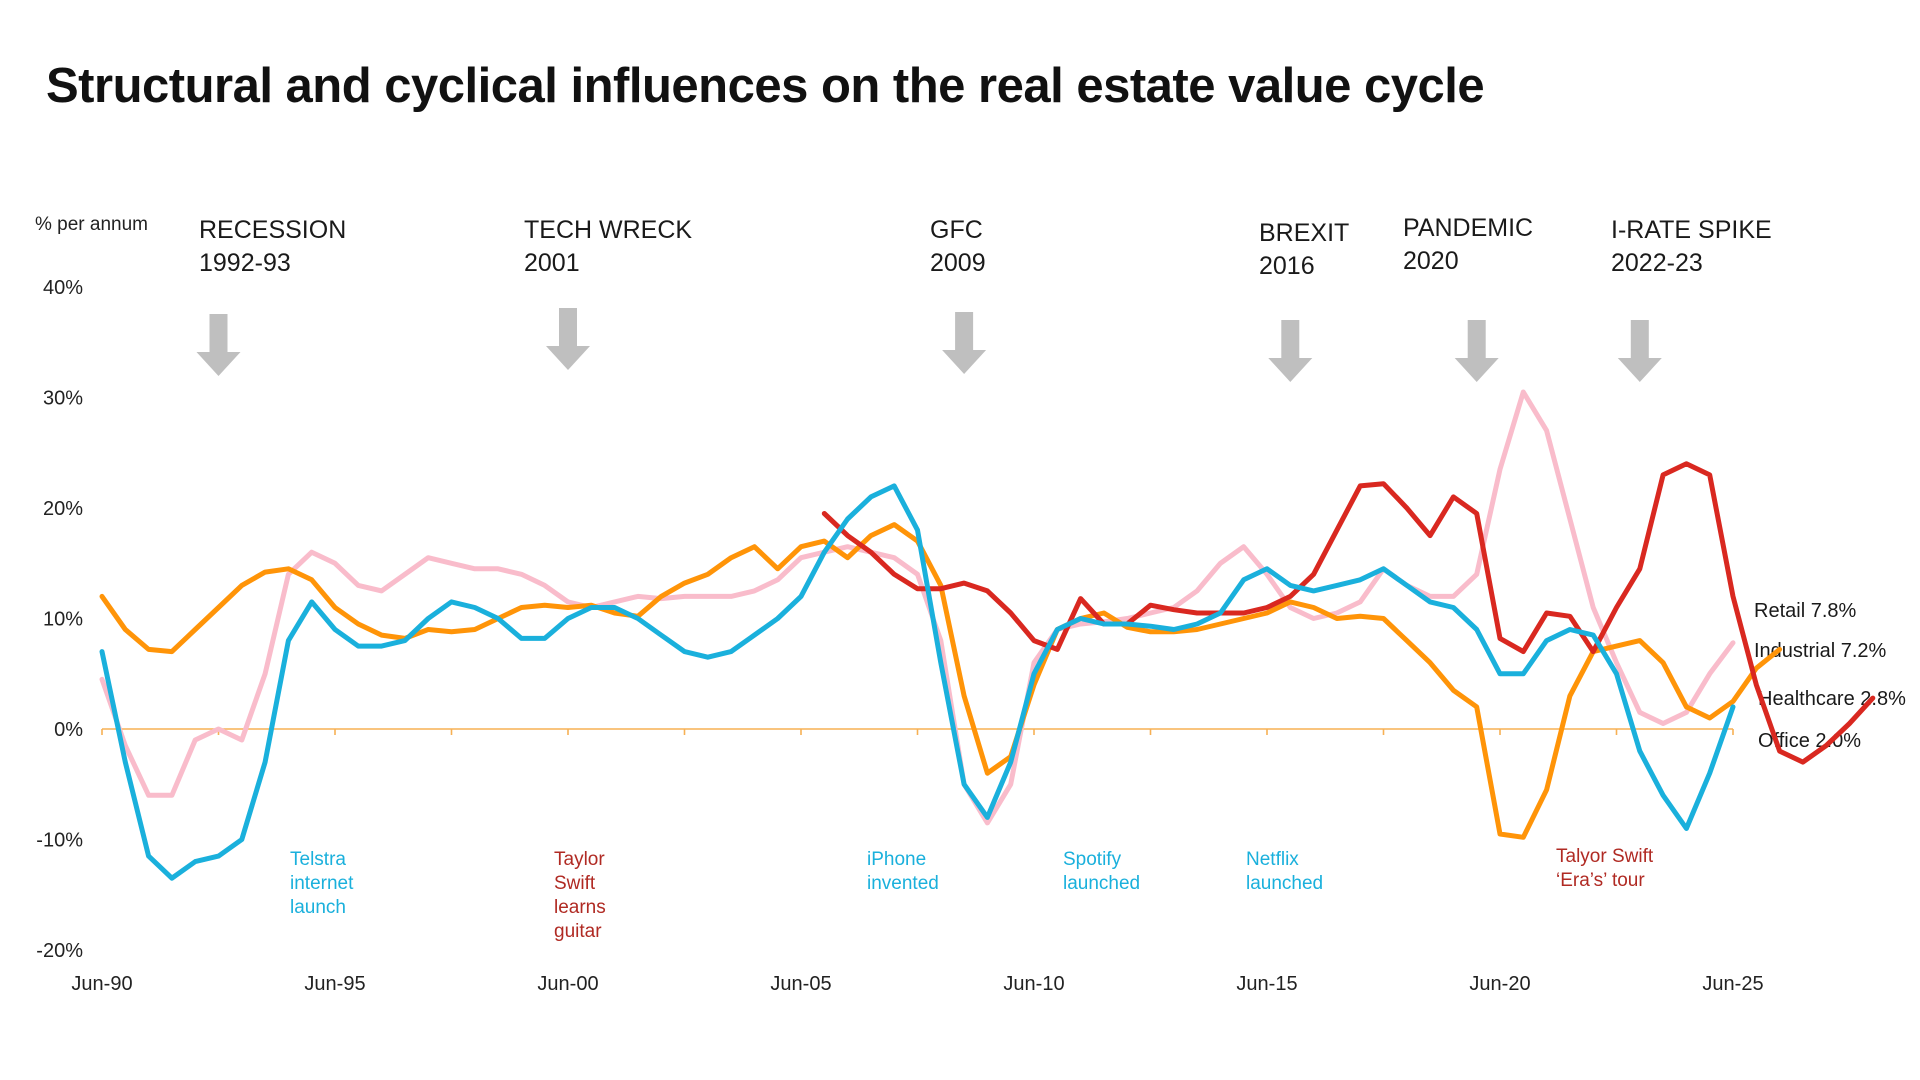 The height and width of the screenshot is (1080, 1920). What do you see at coordinates (59, 951) in the screenshot?
I see `y-tick-label: -20%` at bounding box center [59, 951].